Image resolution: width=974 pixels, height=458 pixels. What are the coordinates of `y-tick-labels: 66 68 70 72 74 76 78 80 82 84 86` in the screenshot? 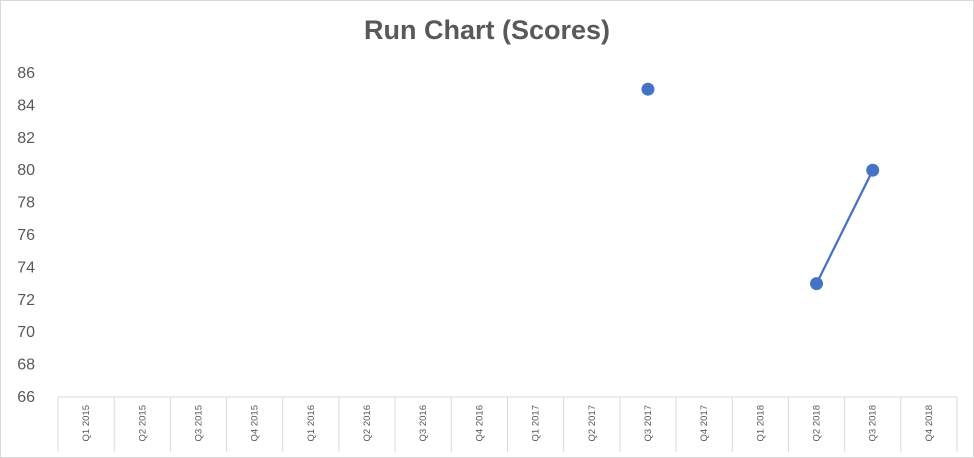 It's located at (26, 235).